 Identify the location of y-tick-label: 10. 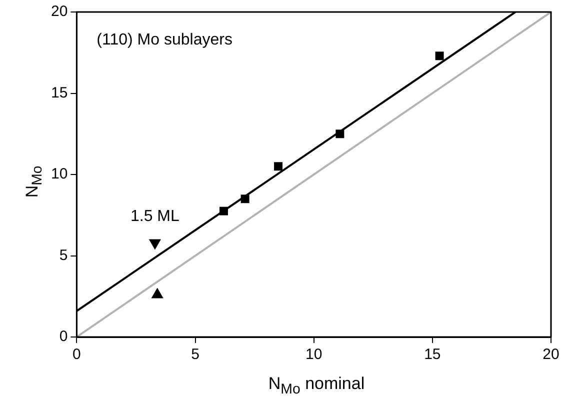
(59, 174).